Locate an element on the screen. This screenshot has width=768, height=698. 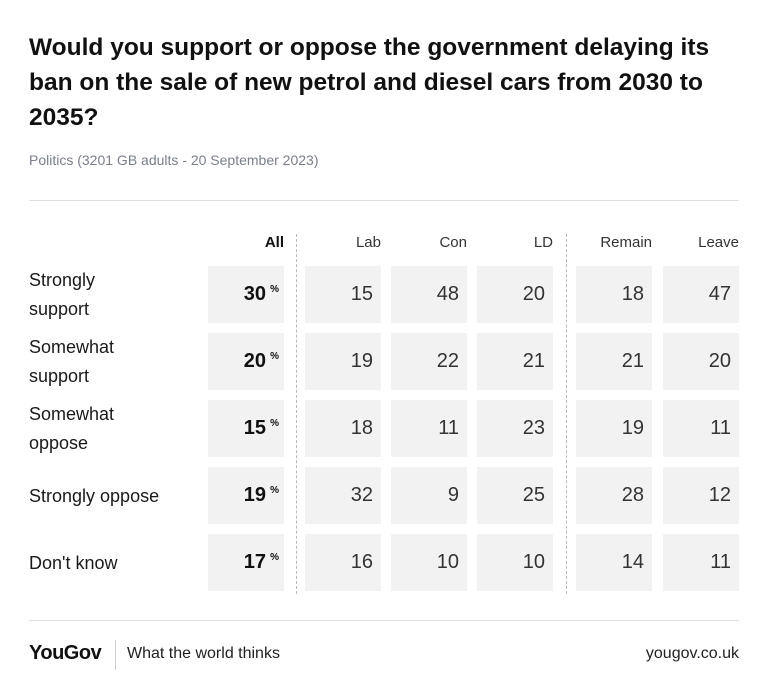
cell-somewhat-support-remain: 21 is located at coordinates (614, 361).